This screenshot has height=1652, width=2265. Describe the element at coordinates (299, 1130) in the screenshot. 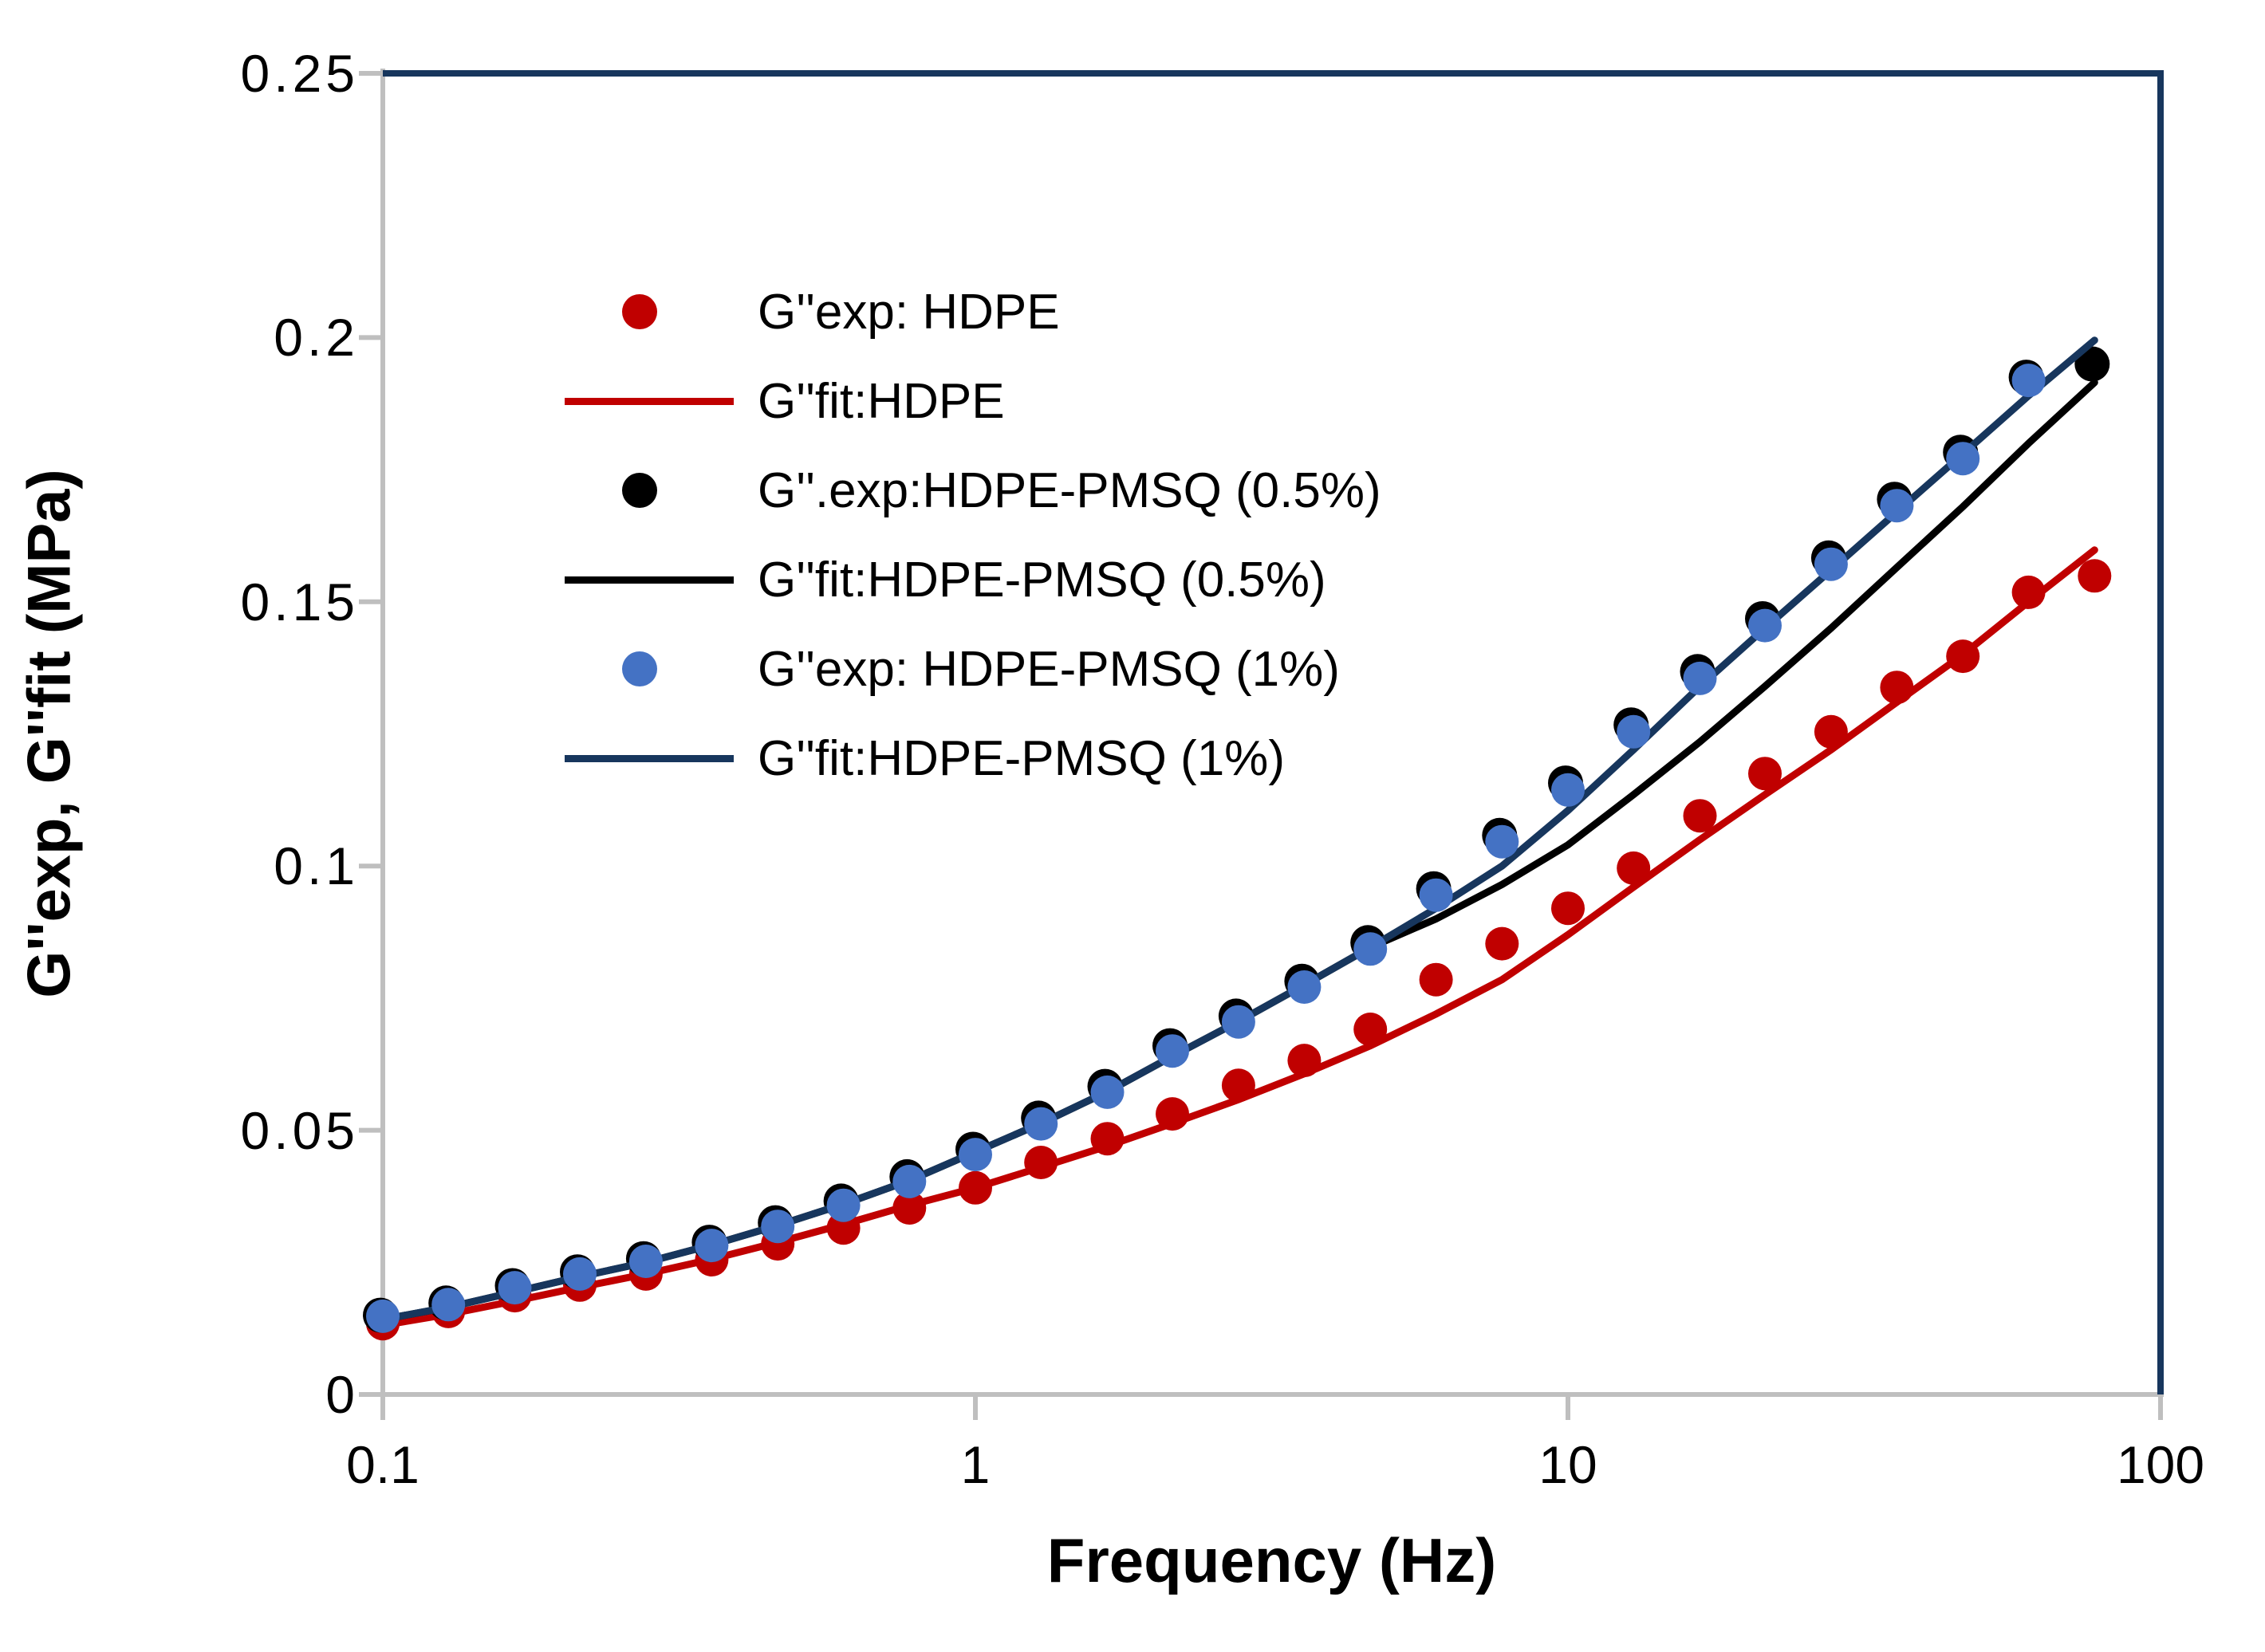

I see `y-tick-label: 0.05` at that location.